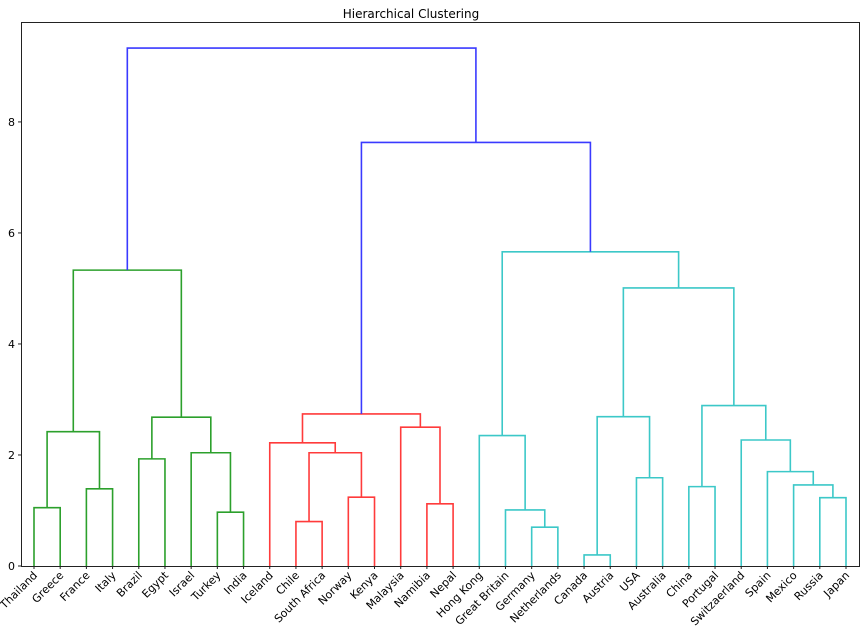 The height and width of the screenshot is (628, 868). What do you see at coordinates (11, 344) in the screenshot?
I see `y-tick-label: 4` at bounding box center [11, 344].